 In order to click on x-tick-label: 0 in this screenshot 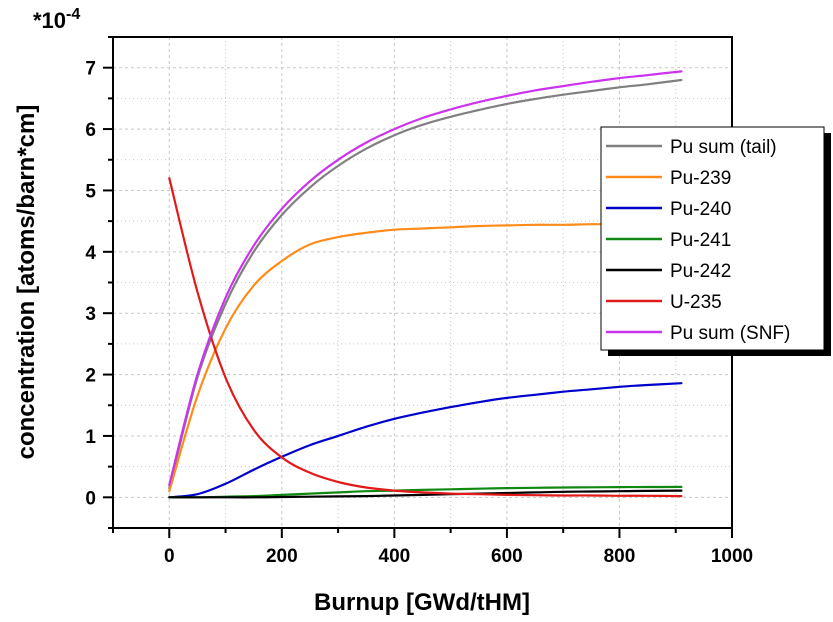, I will do `click(169, 556)`.